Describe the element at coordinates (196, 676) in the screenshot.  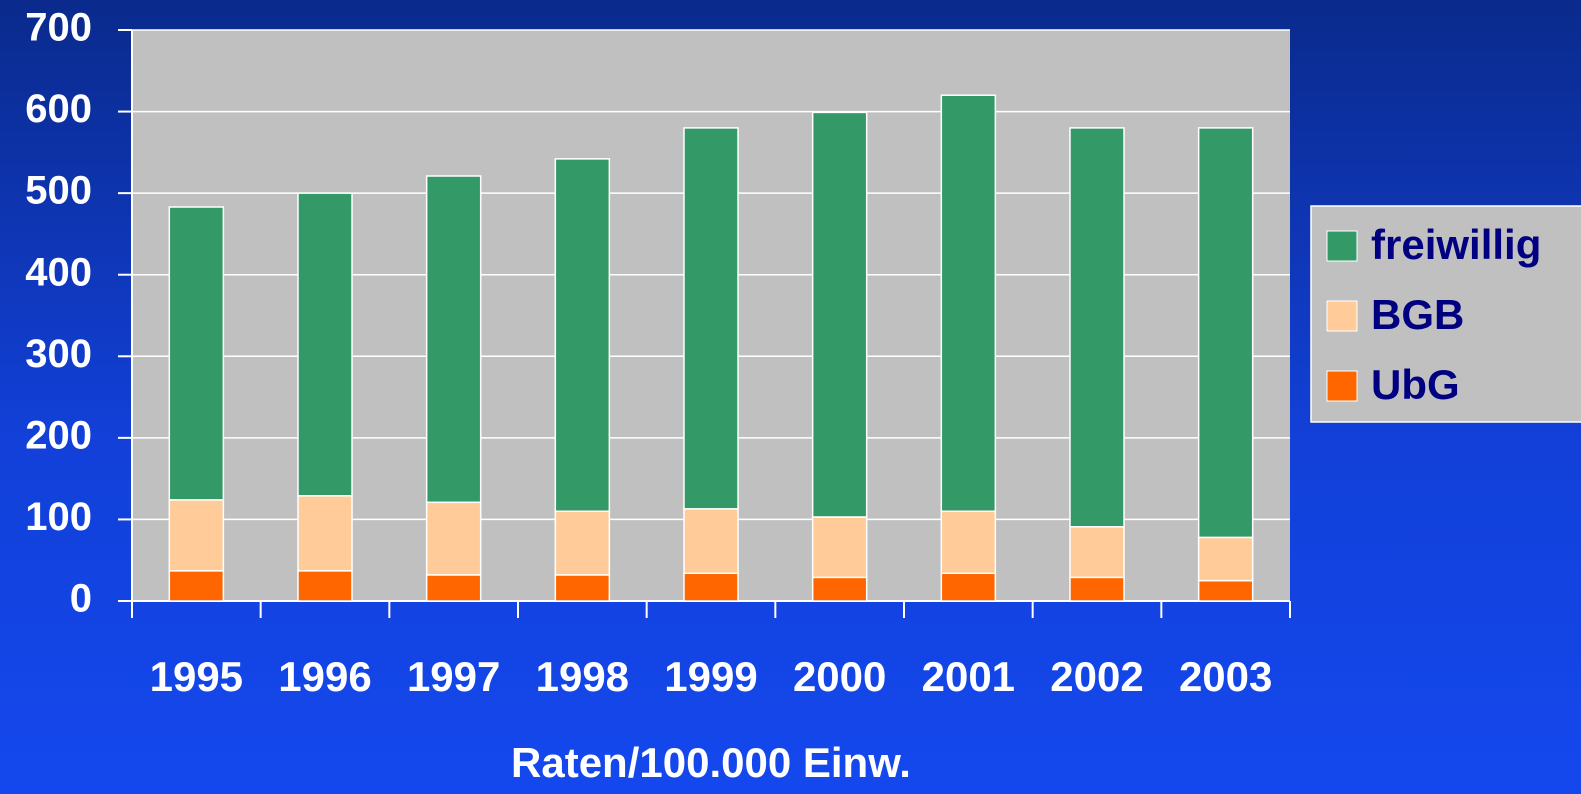
I see `x-tick-label: 1995` at that location.